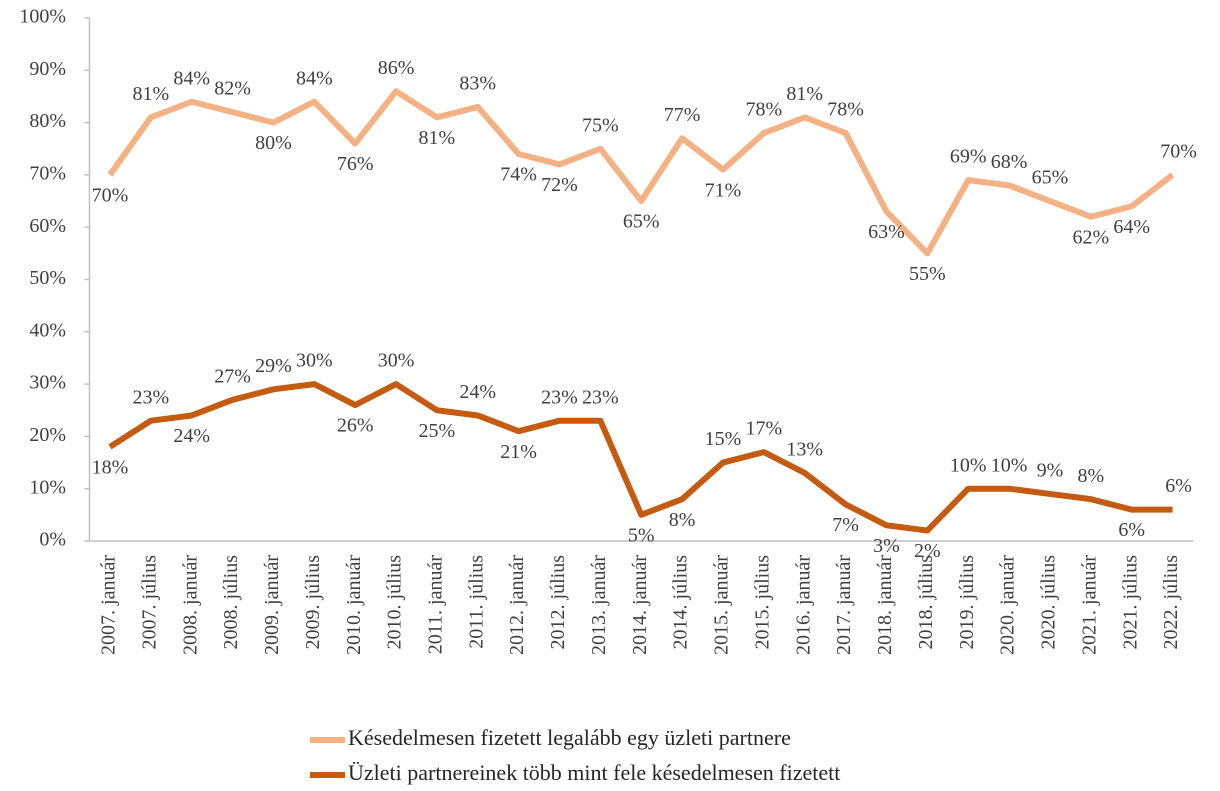 The height and width of the screenshot is (791, 1220). What do you see at coordinates (723, 190) in the screenshot?
I see `data-label: 71%` at bounding box center [723, 190].